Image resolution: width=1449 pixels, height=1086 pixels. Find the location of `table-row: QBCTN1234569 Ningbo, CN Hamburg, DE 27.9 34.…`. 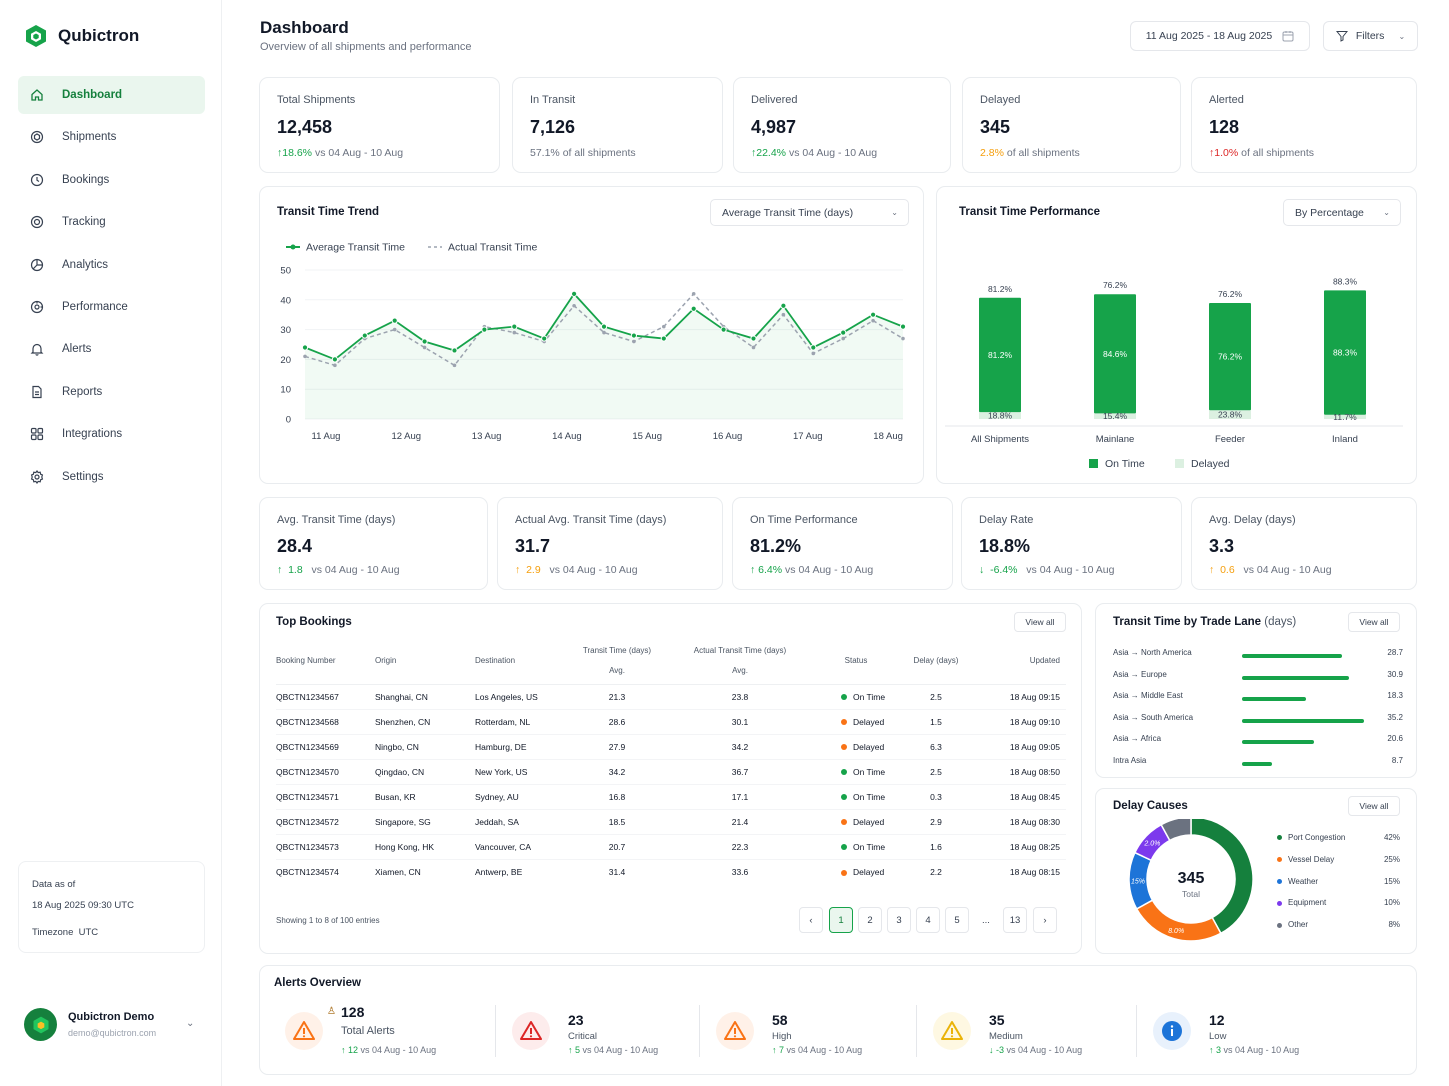

table-row: QBCTN1234569 Ningbo, CN Hamburg, DE 27.9 34.… is located at coordinates (671, 746).